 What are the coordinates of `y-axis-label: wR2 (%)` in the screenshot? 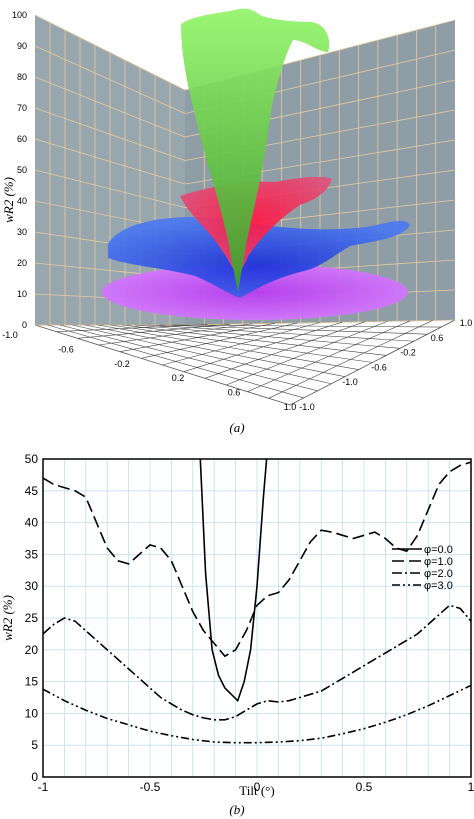 It's located at (7, 618).